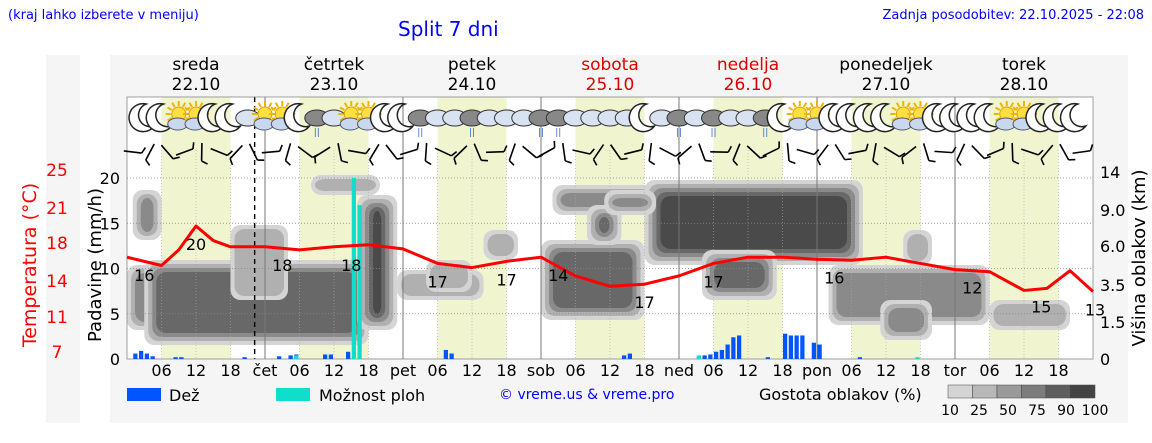 The image size is (1152, 443). I want to click on precipitation-tick: 5, so click(115, 314).